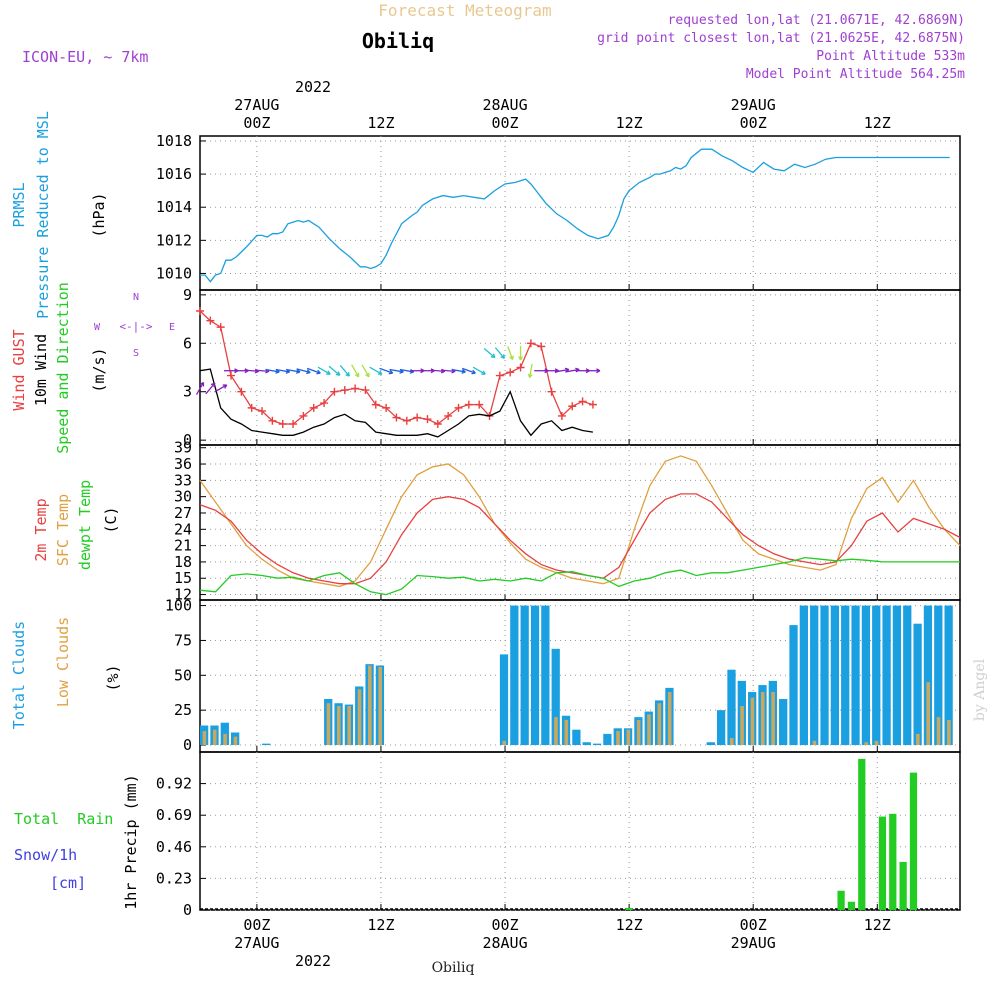 This screenshot has height=1000, width=1000. I want to click on top-hour-label: 00Z, so click(256, 123).